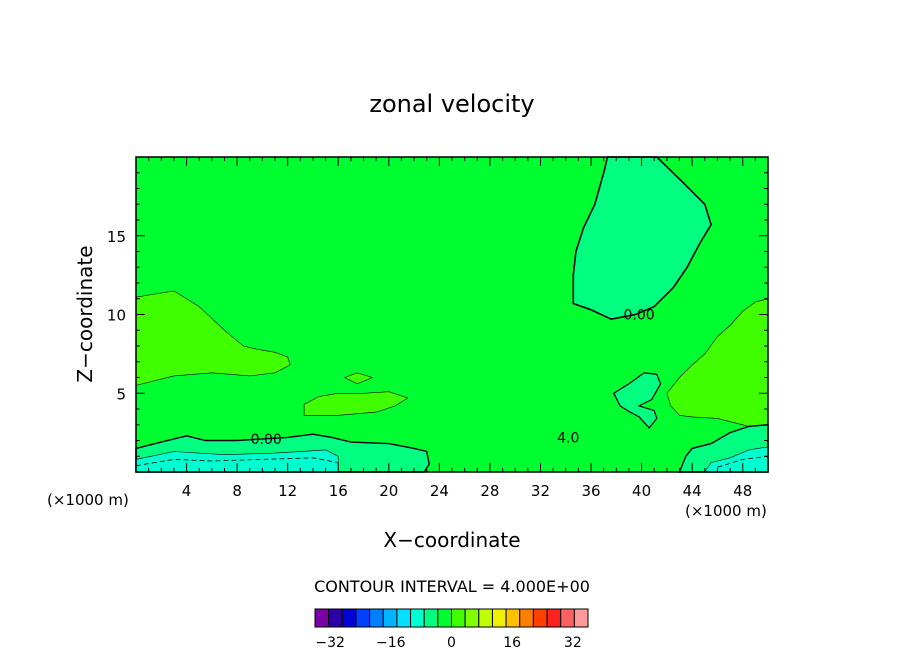 This screenshot has width=904, height=654. Describe the element at coordinates (330, 643) in the screenshot. I see `colorbar-tick-label: −32` at that location.